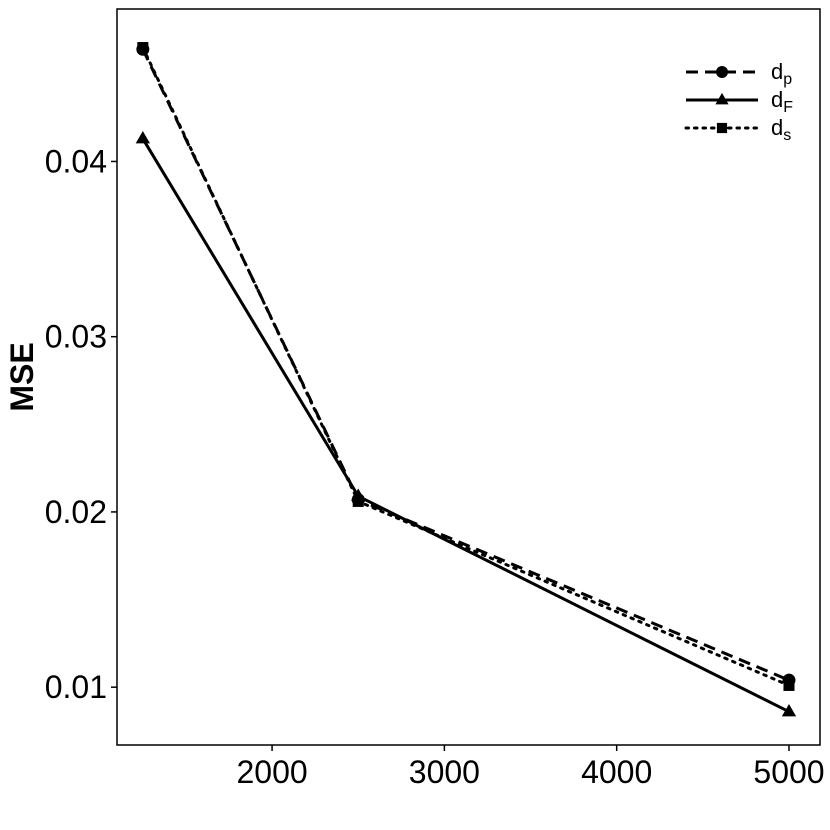 The image size is (830, 830). I want to click on y-axis-title: MSE, so click(22, 376).